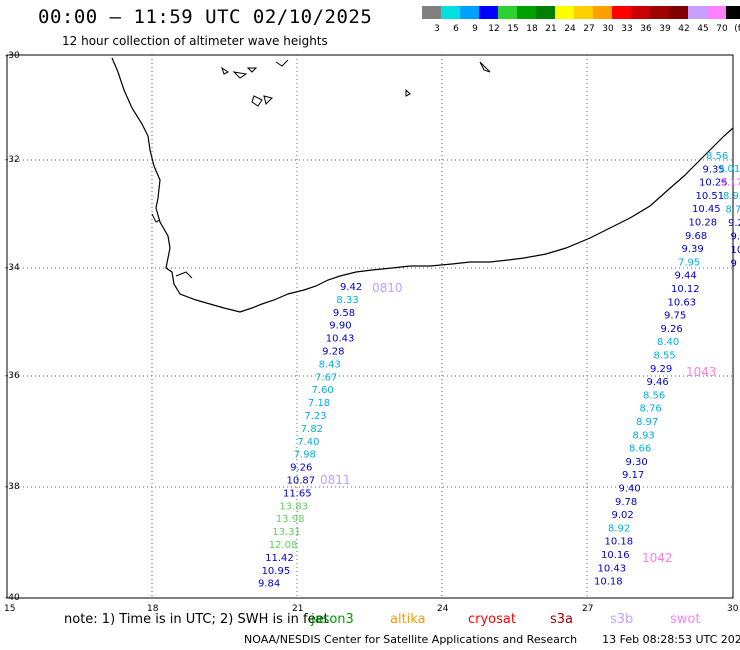  Describe the element at coordinates (622, 619) in the screenshot. I see `legend-s3b: s3b` at that location.